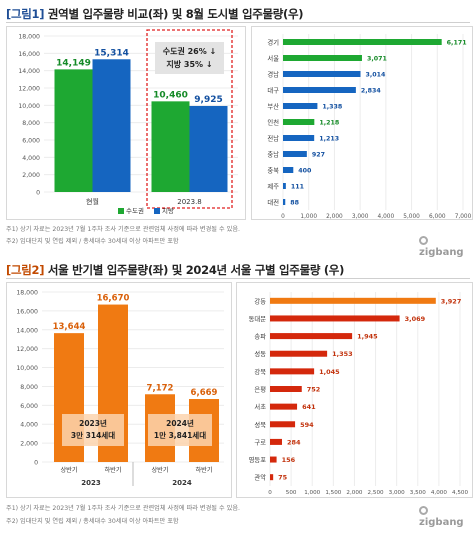 The width and height of the screenshot is (474, 539). Describe the element at coordinates (189, 64) in the screenshot. I see `annotation-text: 지방 35% ↓` at that location.